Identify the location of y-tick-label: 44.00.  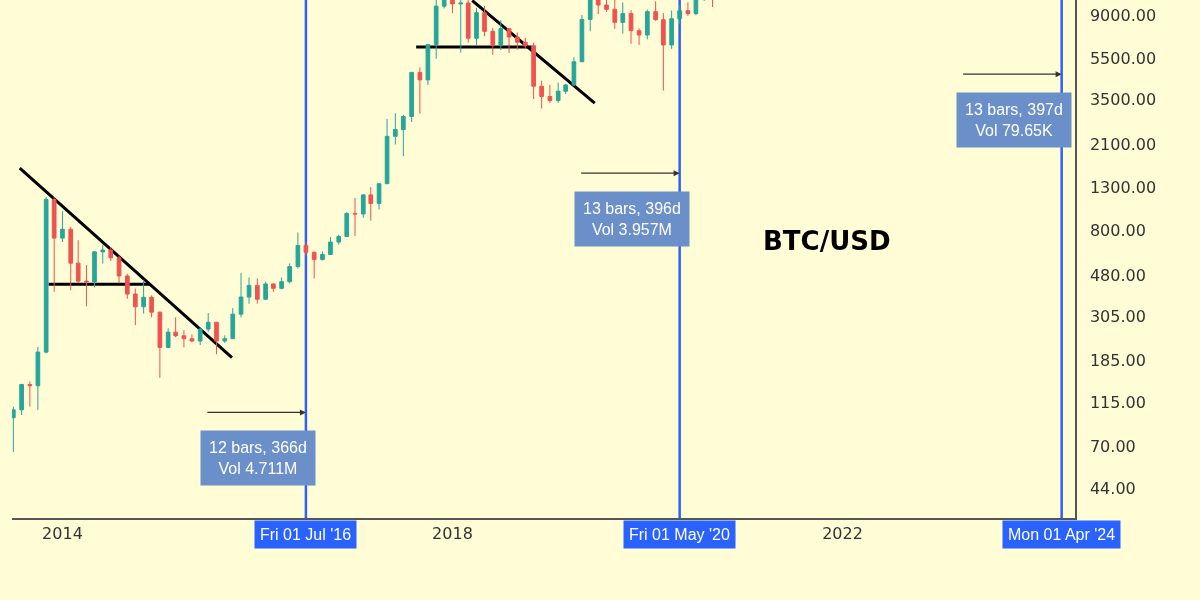
(1112, 488).